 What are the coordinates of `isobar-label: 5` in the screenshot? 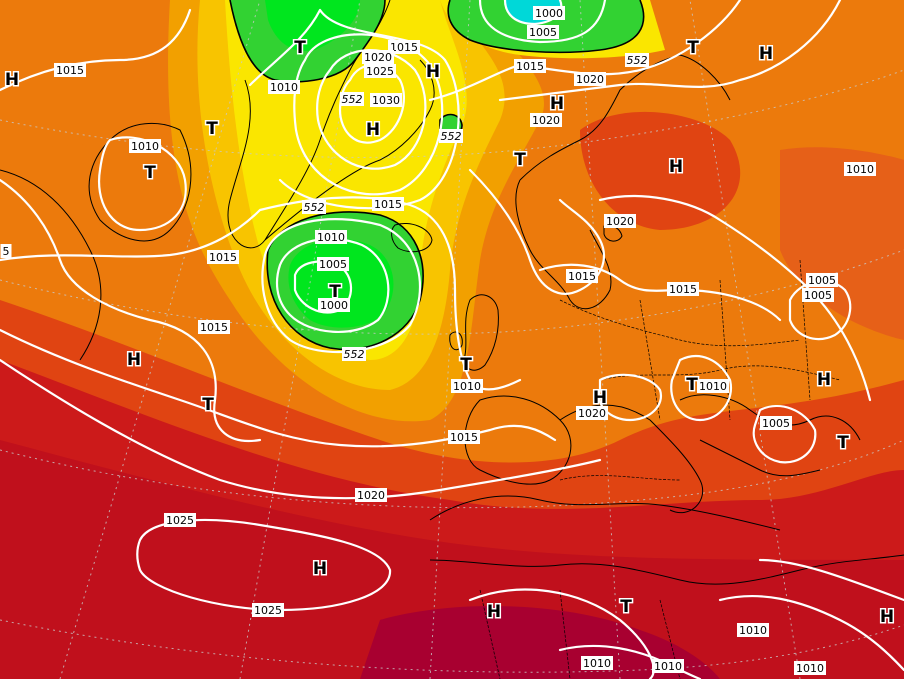 It's located at (6, 251).